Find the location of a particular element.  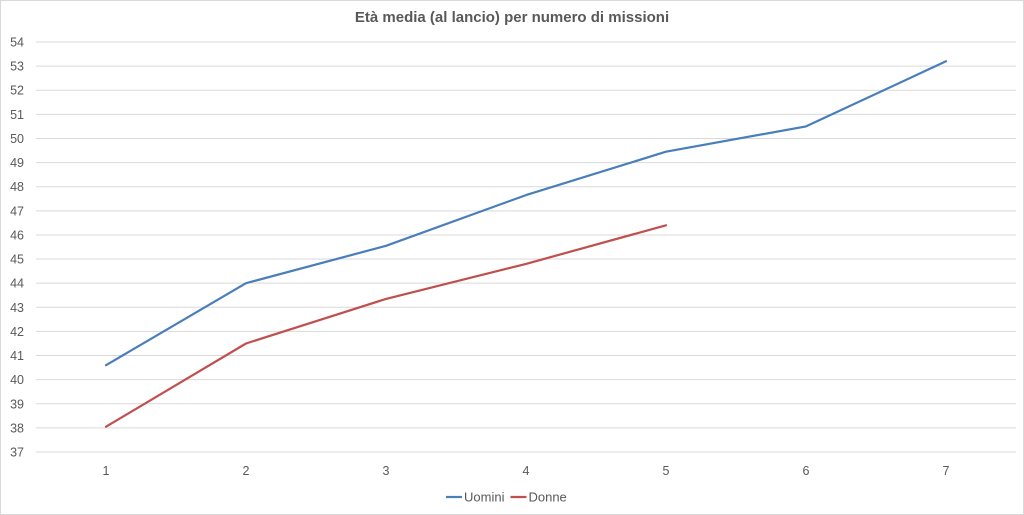

x-axis-ticks: 1 2 3 4 5 6 7 is located at coordinates (526, 471).